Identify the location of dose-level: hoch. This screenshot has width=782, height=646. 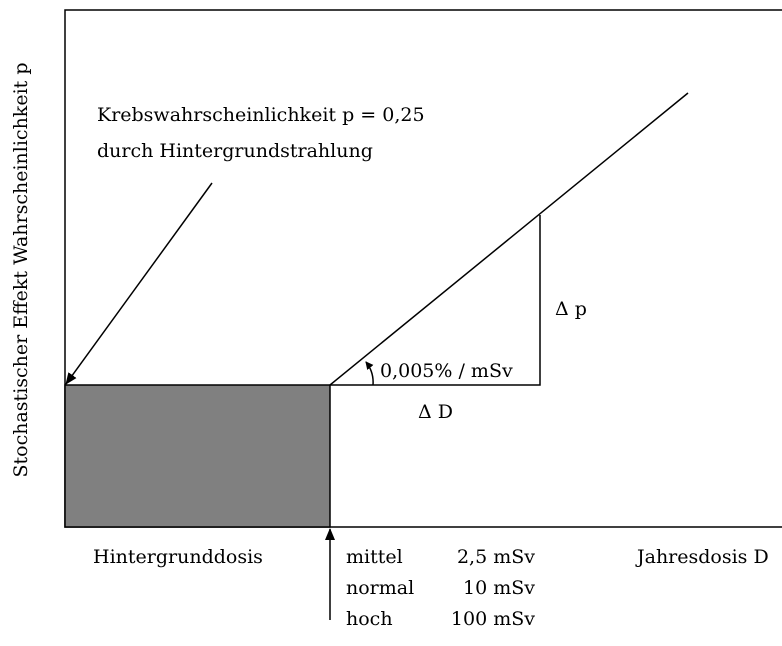
(369, 619).